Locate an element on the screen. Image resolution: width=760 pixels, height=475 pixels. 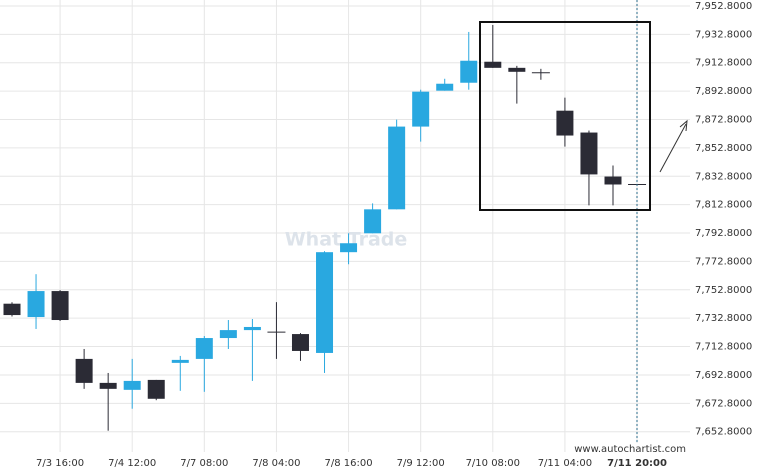
y-tick-label: 7,912.8000 is located at coordinates (723, 63).